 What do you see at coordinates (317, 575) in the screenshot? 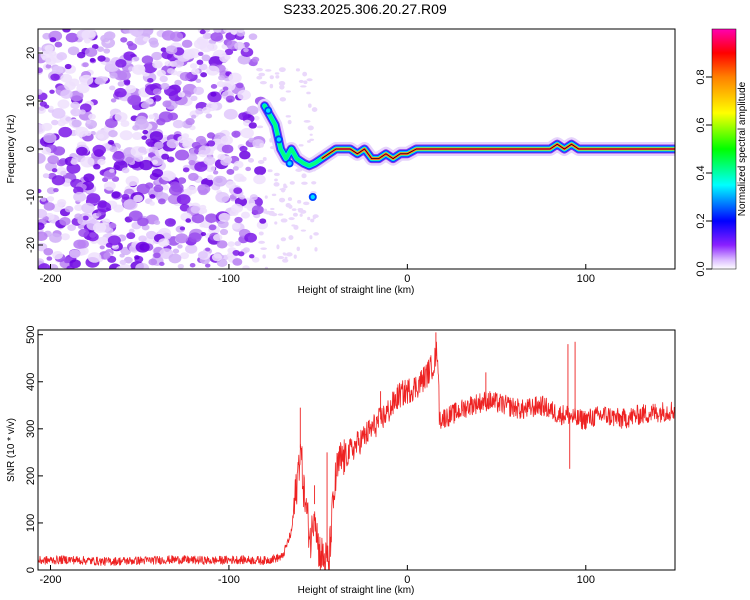
I see `snr-x-ticks: -200 -100 0 100` at bounding box center [317, 575].